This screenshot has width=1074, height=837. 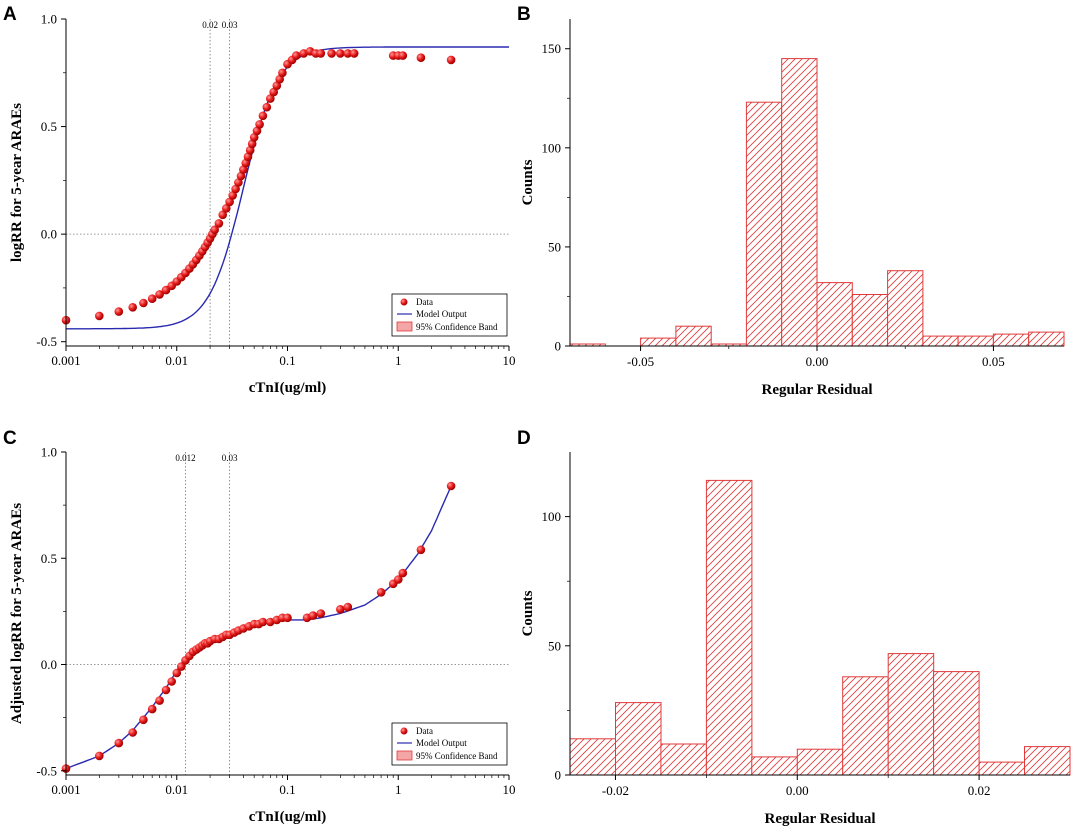 I want to click on y-tick-label: 0.0, so click(x=49, y=664).